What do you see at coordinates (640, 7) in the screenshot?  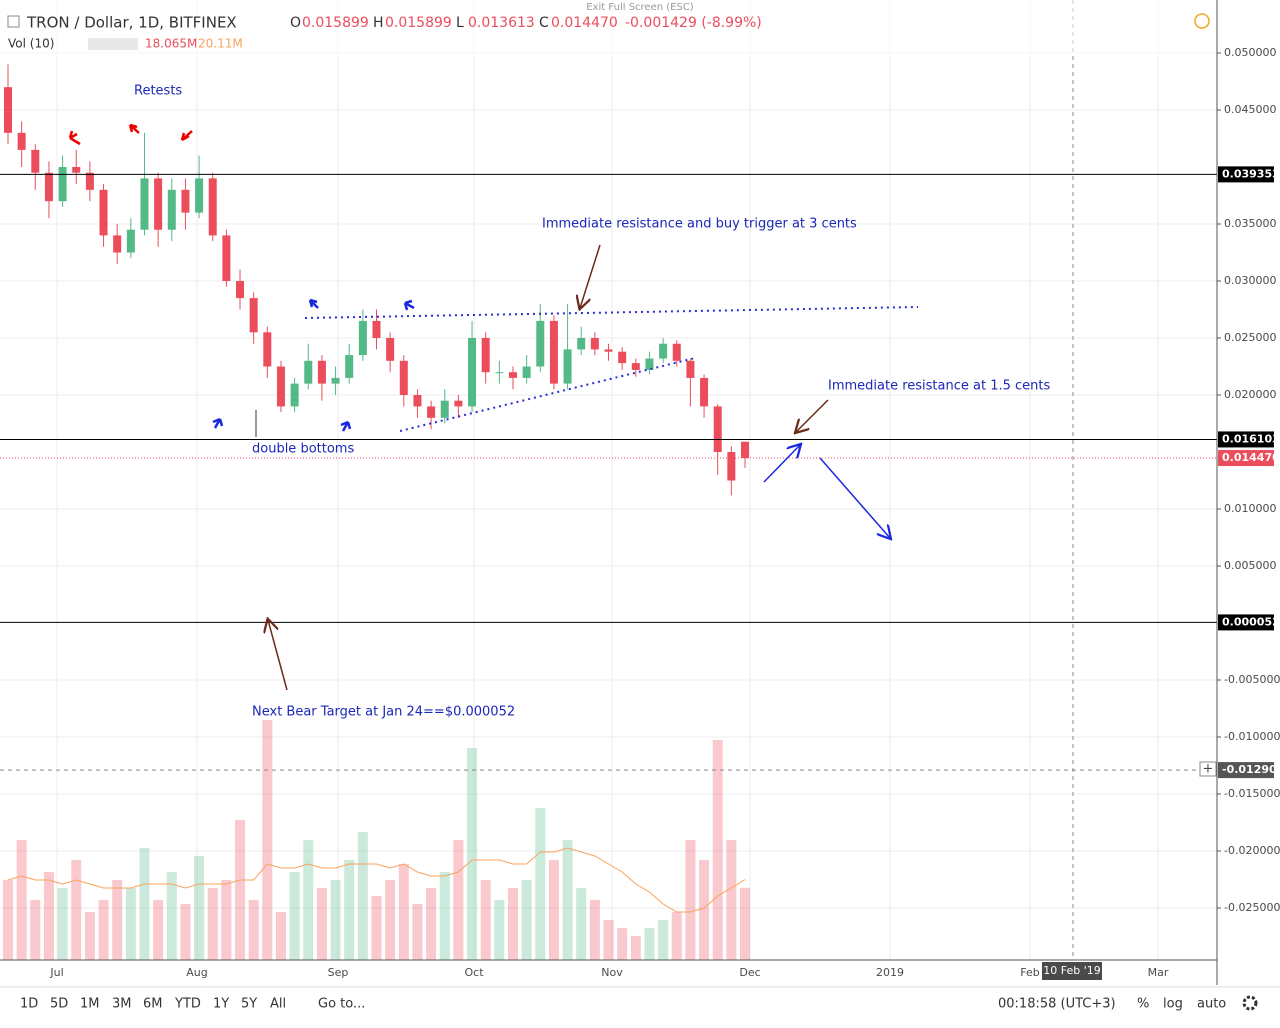 I see `exit-fullscreen: Exit Full Screen (ESC)` at bounding box center [640, 7].